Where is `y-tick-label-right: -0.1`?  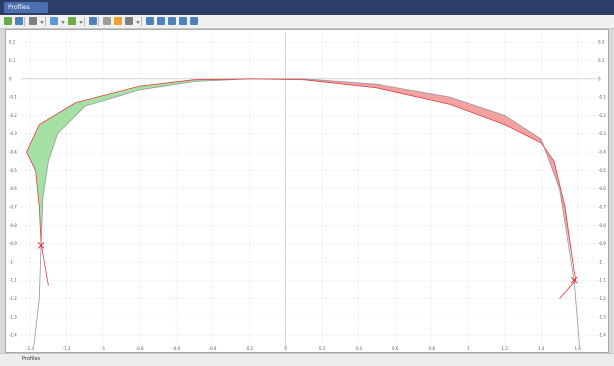 y-tick-label-right: -0.1 is located at coordinates (602, 97).